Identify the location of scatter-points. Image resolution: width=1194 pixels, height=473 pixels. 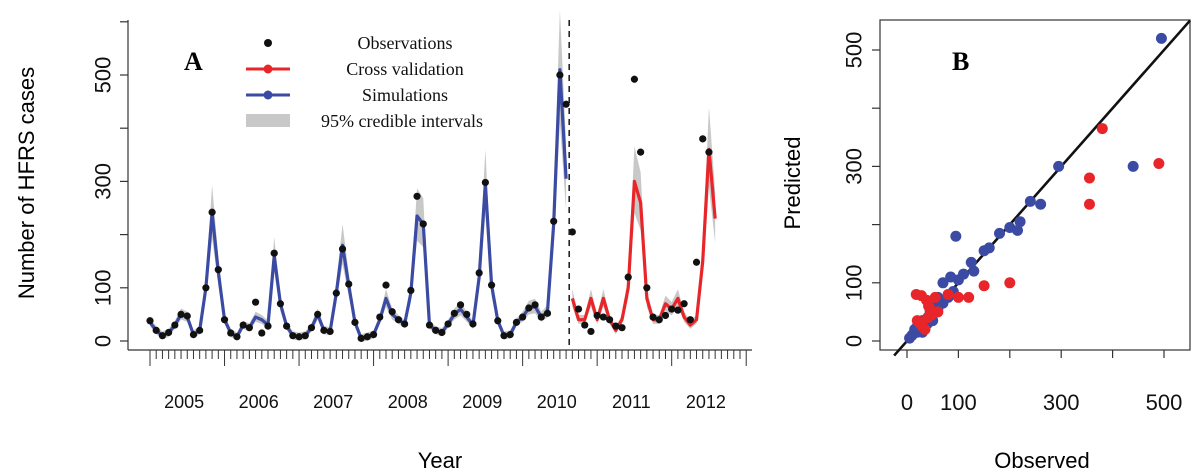
(1035, 188).